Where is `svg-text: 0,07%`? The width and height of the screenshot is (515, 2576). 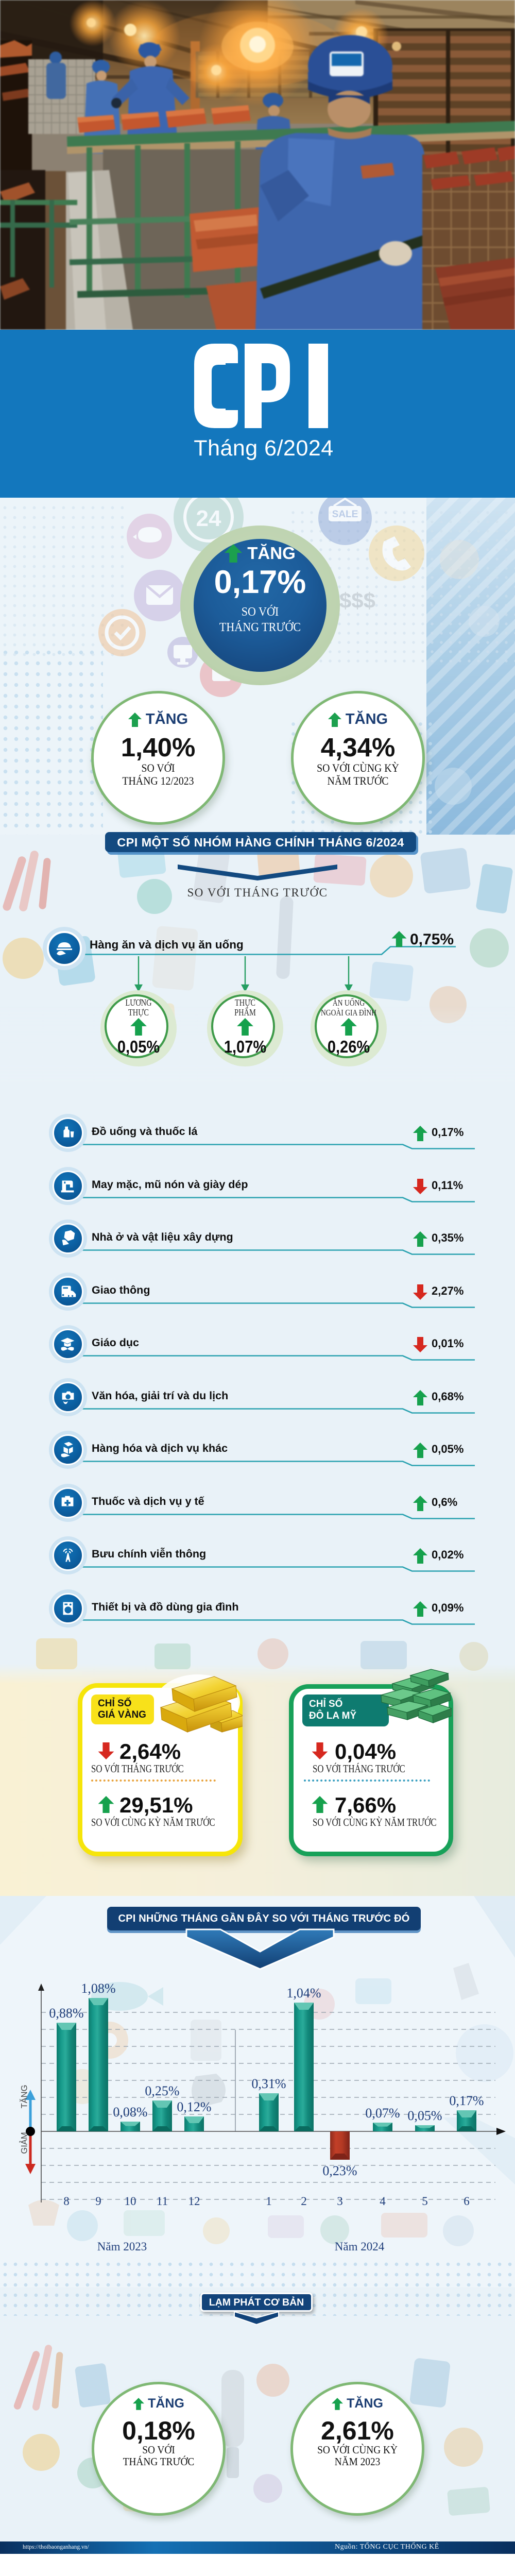 svg-text: 0,07% is located at coordinates (382, 2113).